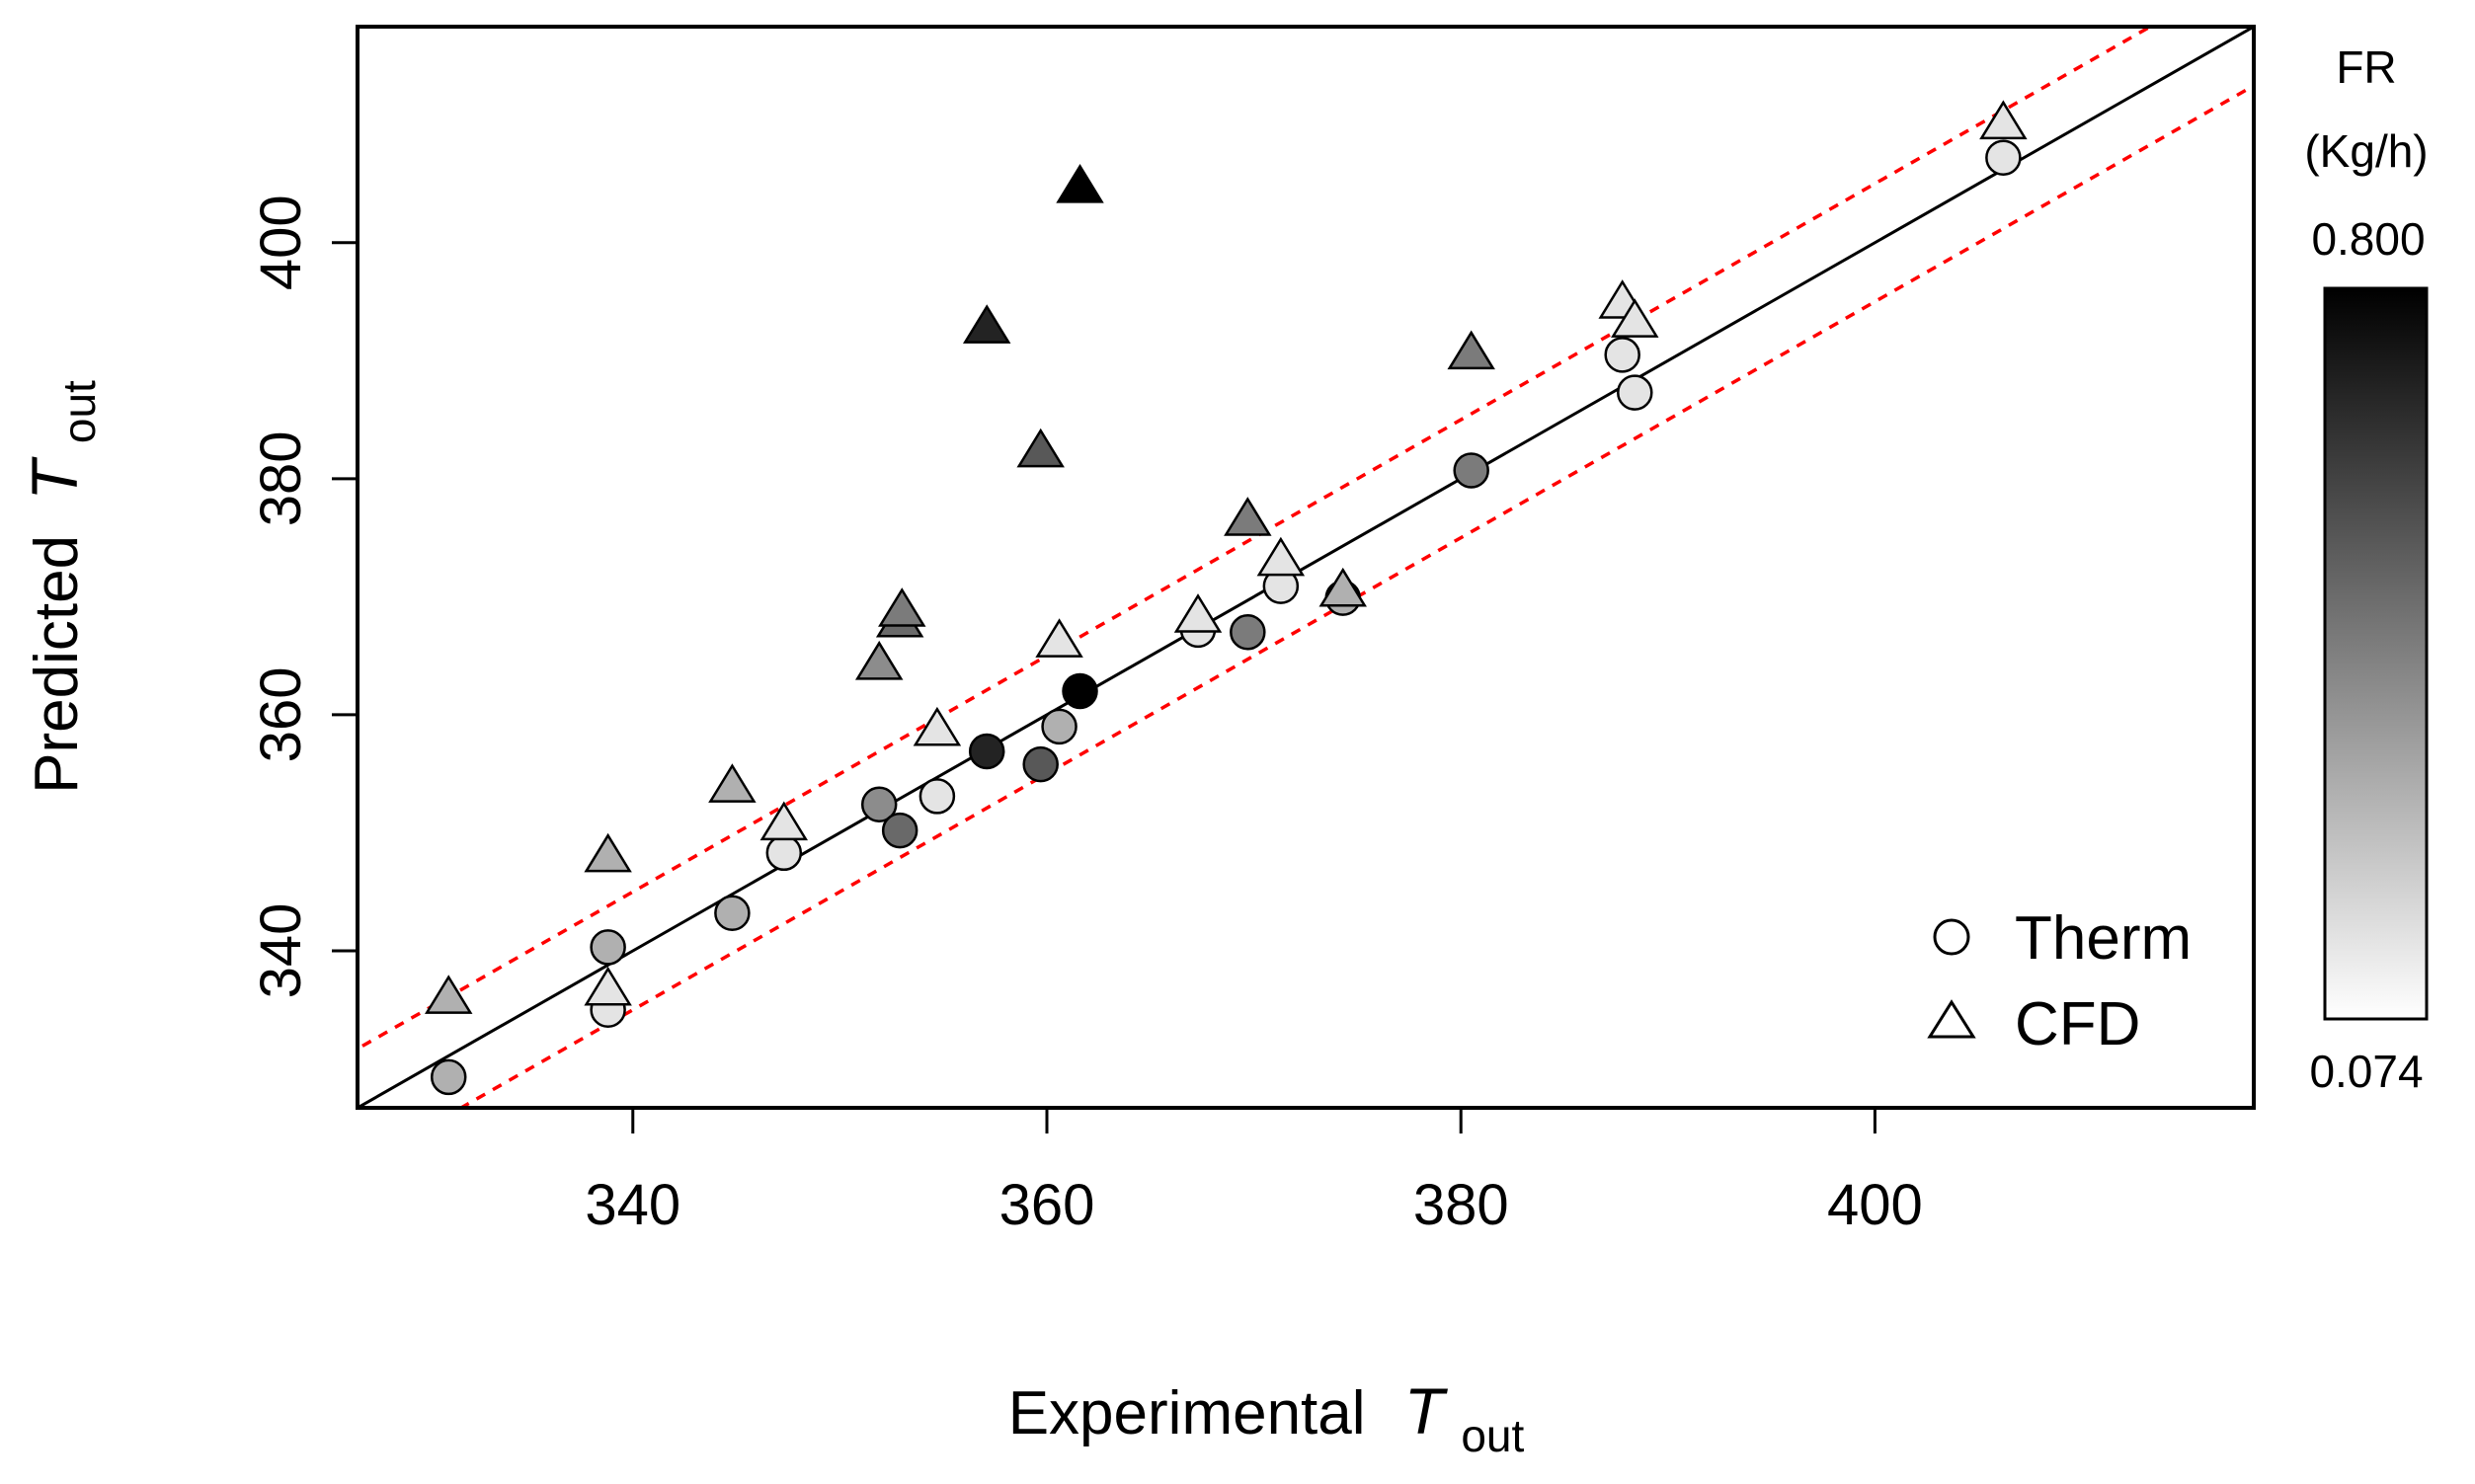 This screenshot has height=1484, width=2475. I want to click on legend-triangle-marker, so click(1951, 1019).